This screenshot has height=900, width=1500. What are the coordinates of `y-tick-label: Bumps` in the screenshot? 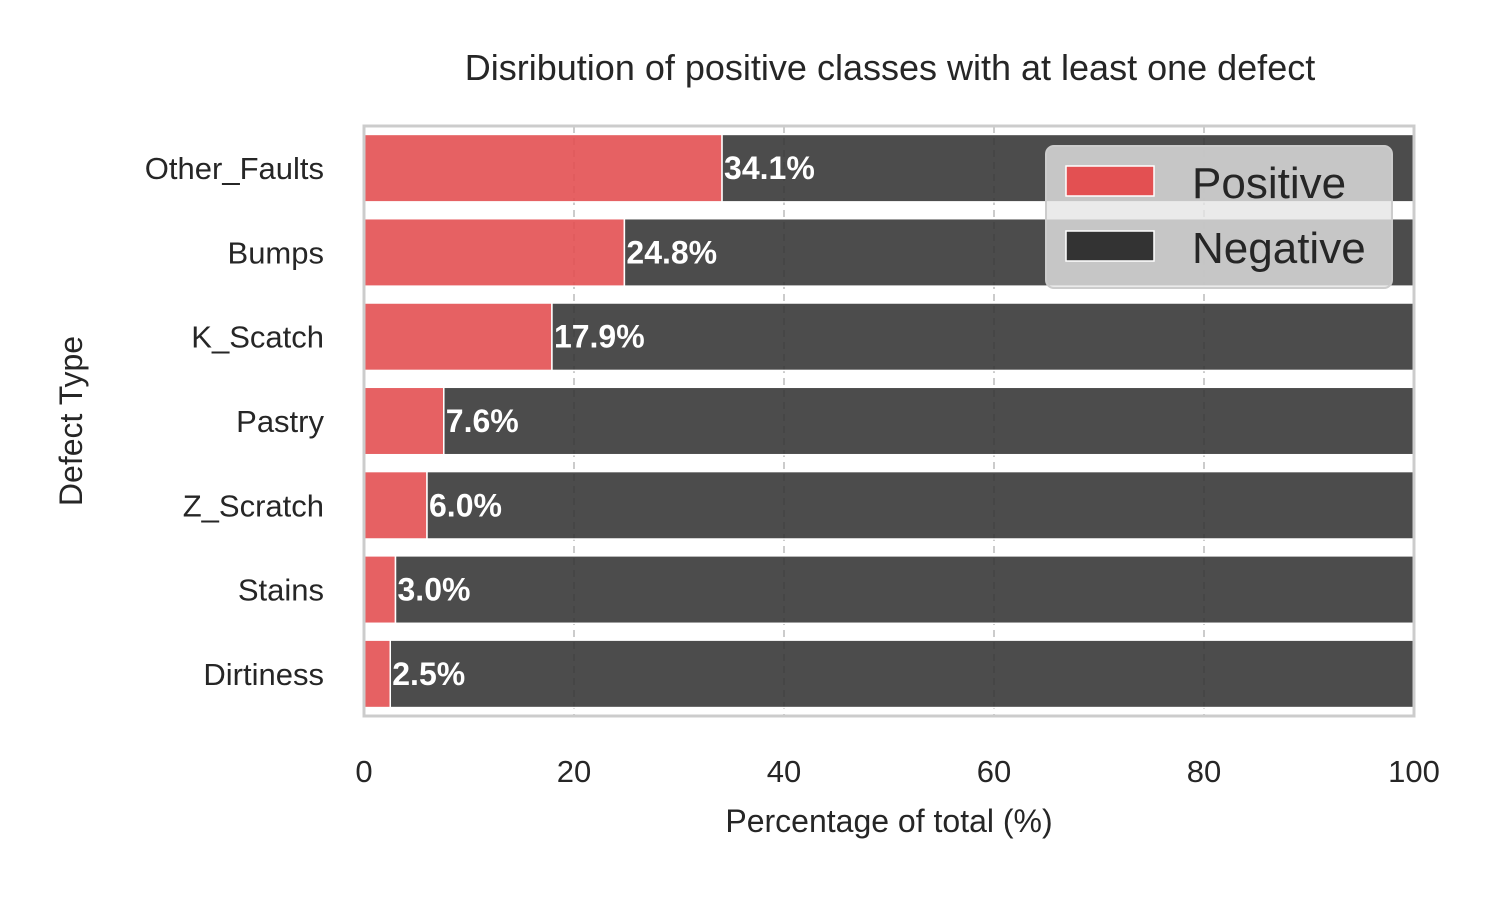 It's located at (276, 252).